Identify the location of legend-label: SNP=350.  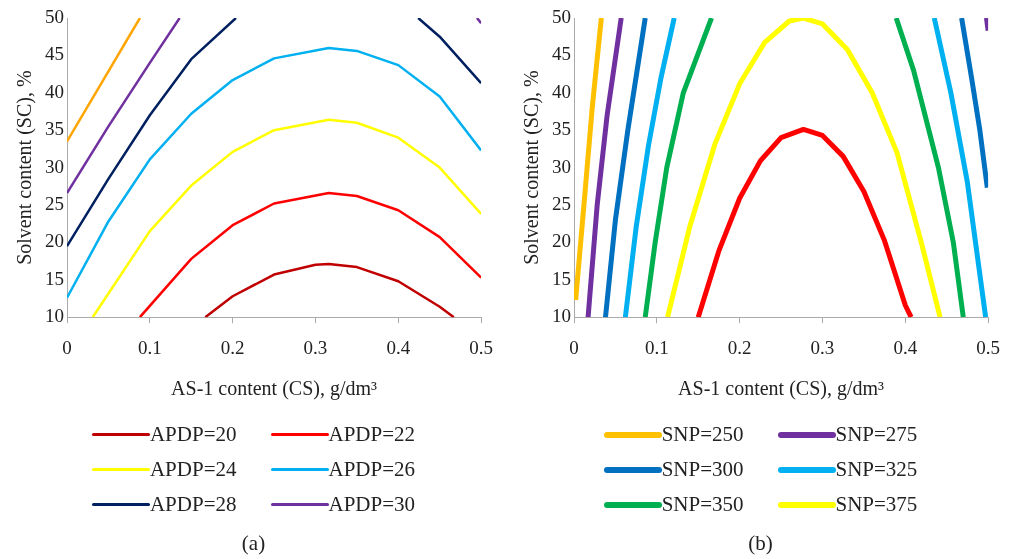
(702, 504).